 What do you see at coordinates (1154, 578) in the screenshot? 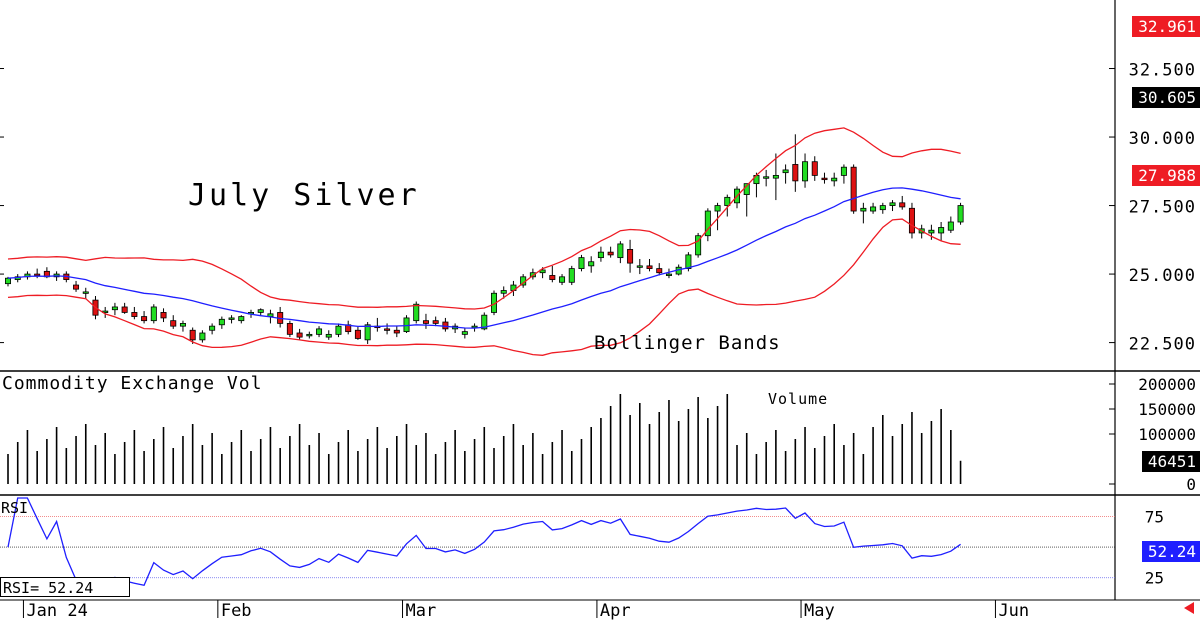
I see `rsi-tick-label: 25` at bounding box center [1154, 578].